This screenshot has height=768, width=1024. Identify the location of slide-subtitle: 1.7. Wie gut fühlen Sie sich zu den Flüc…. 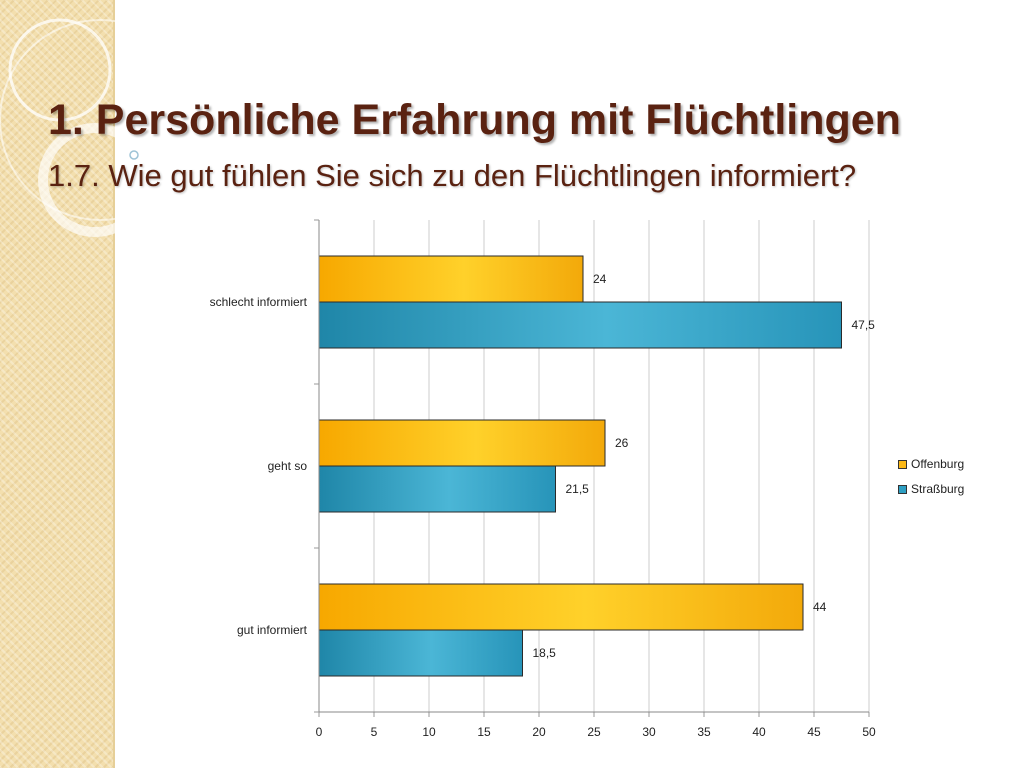
(452, 175).